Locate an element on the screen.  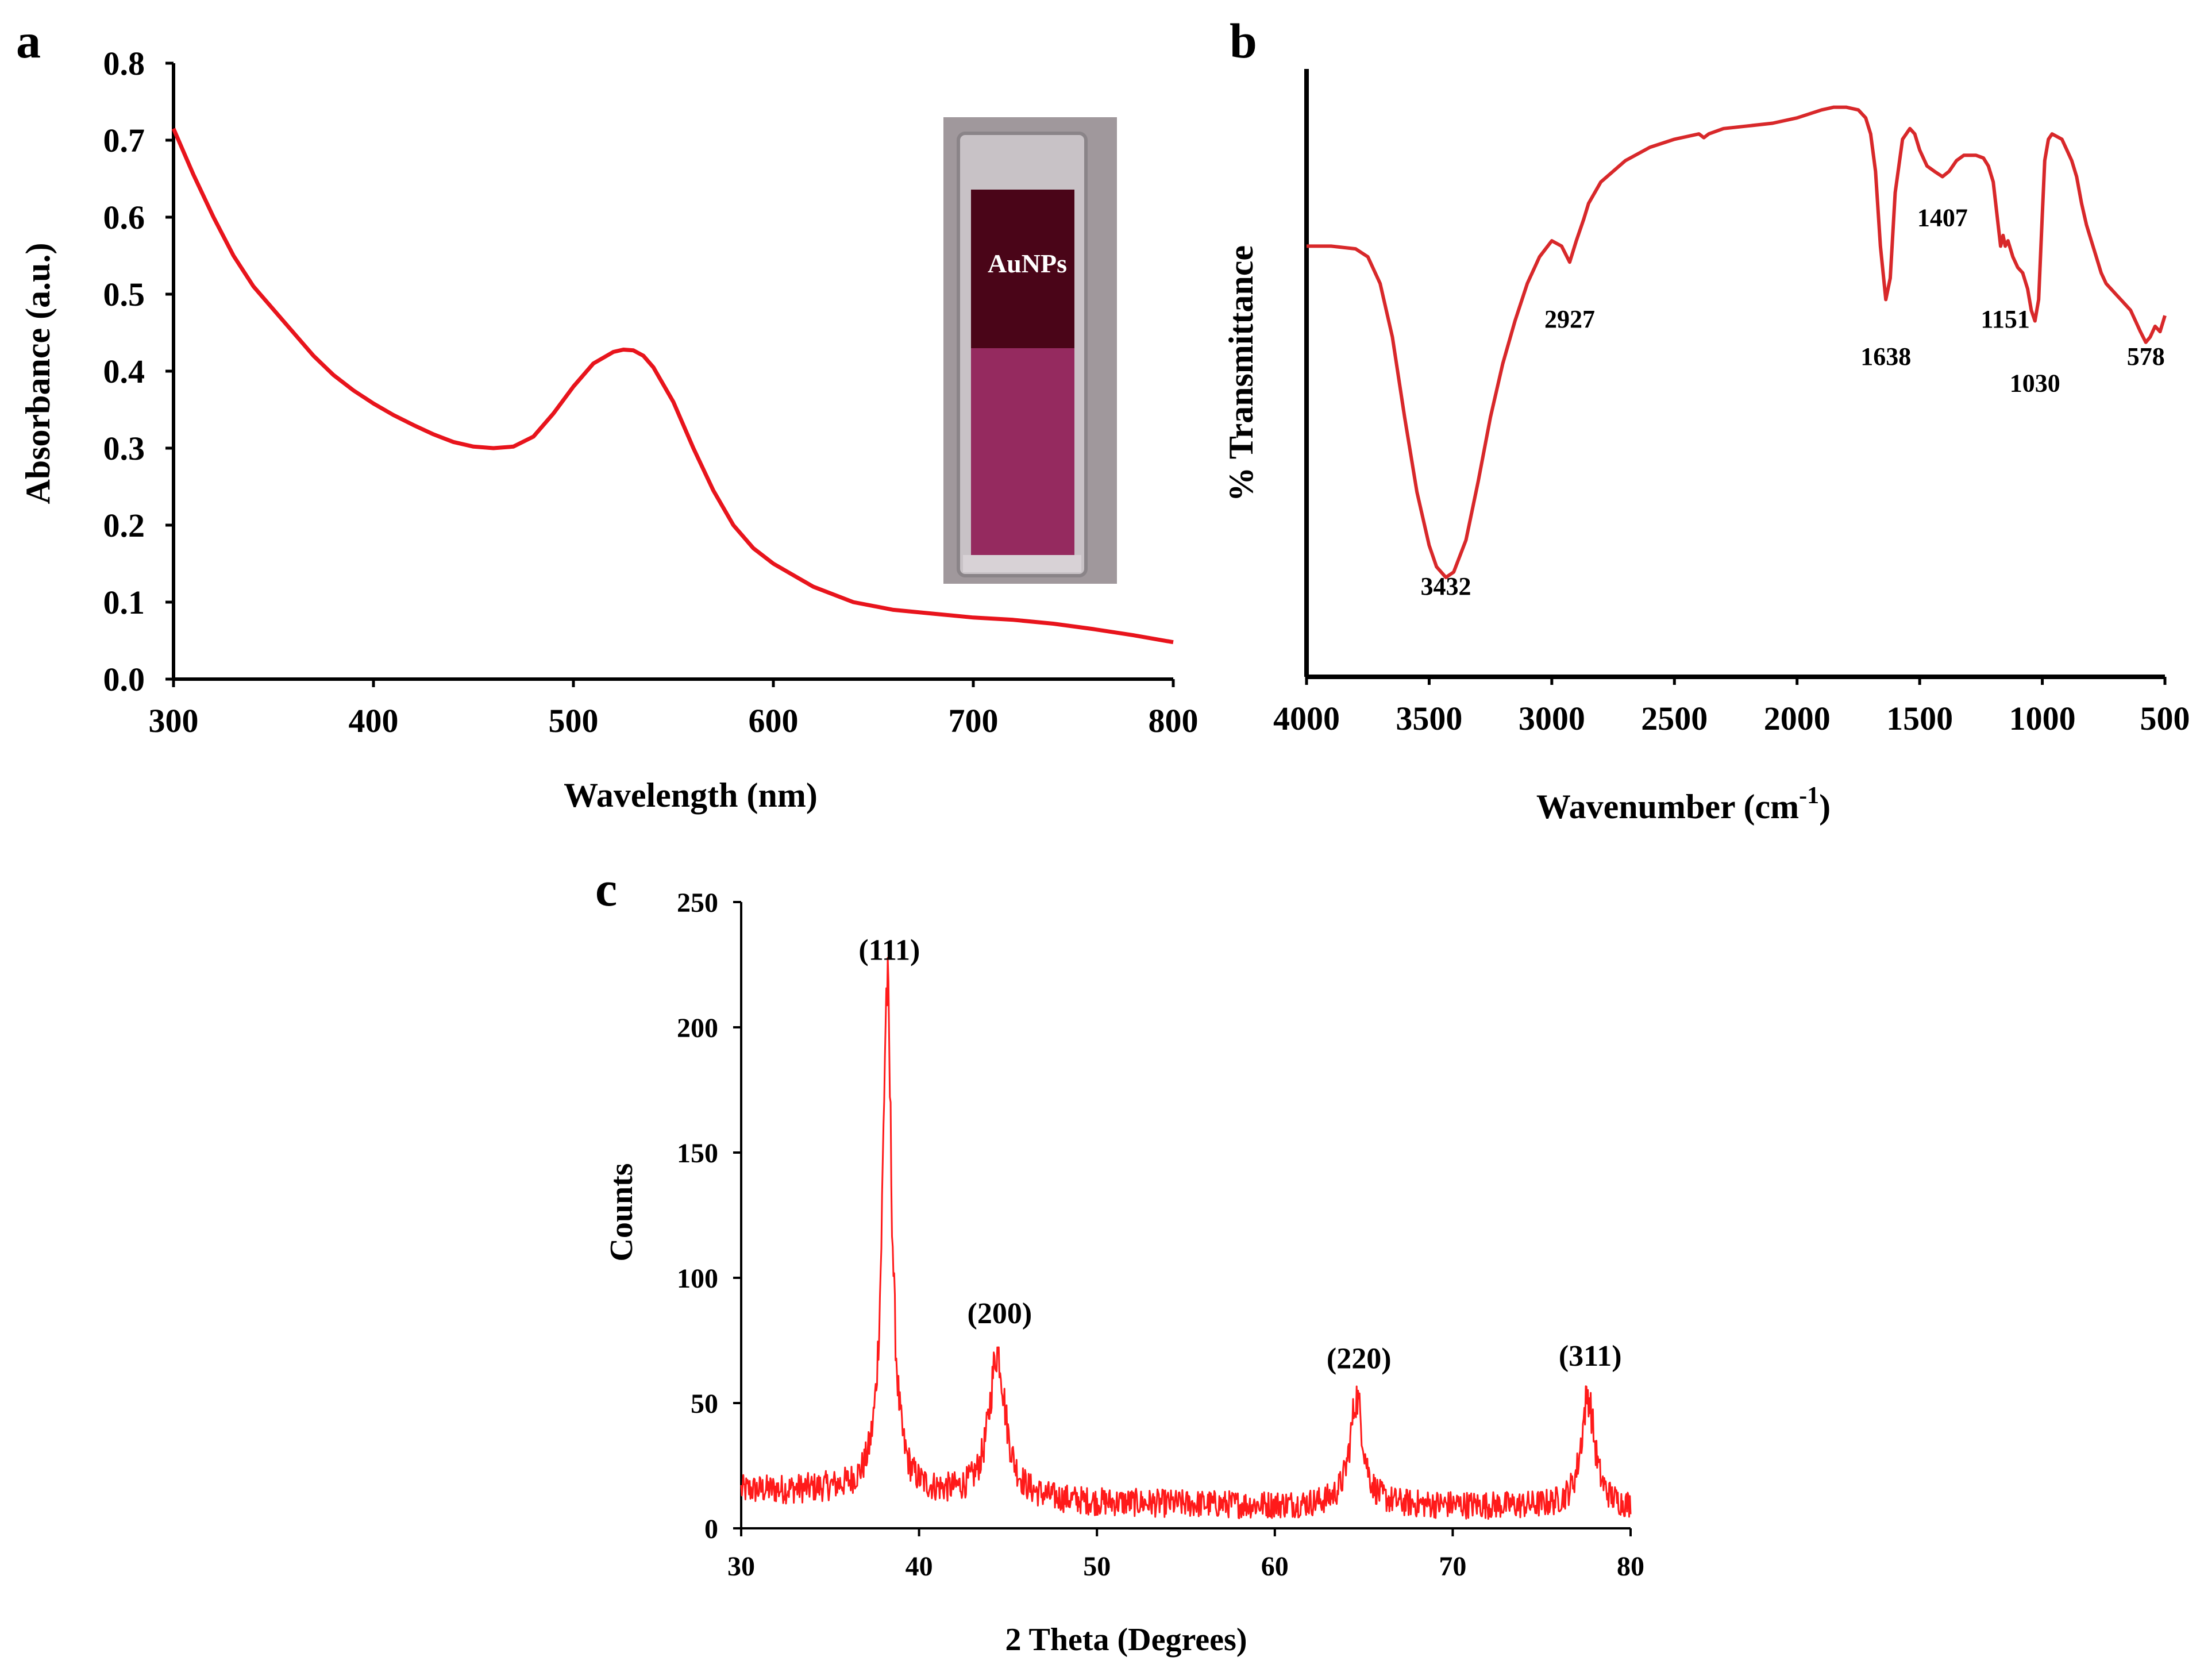
a-x-tick-label: 700 is located at coordinates (974, 721).